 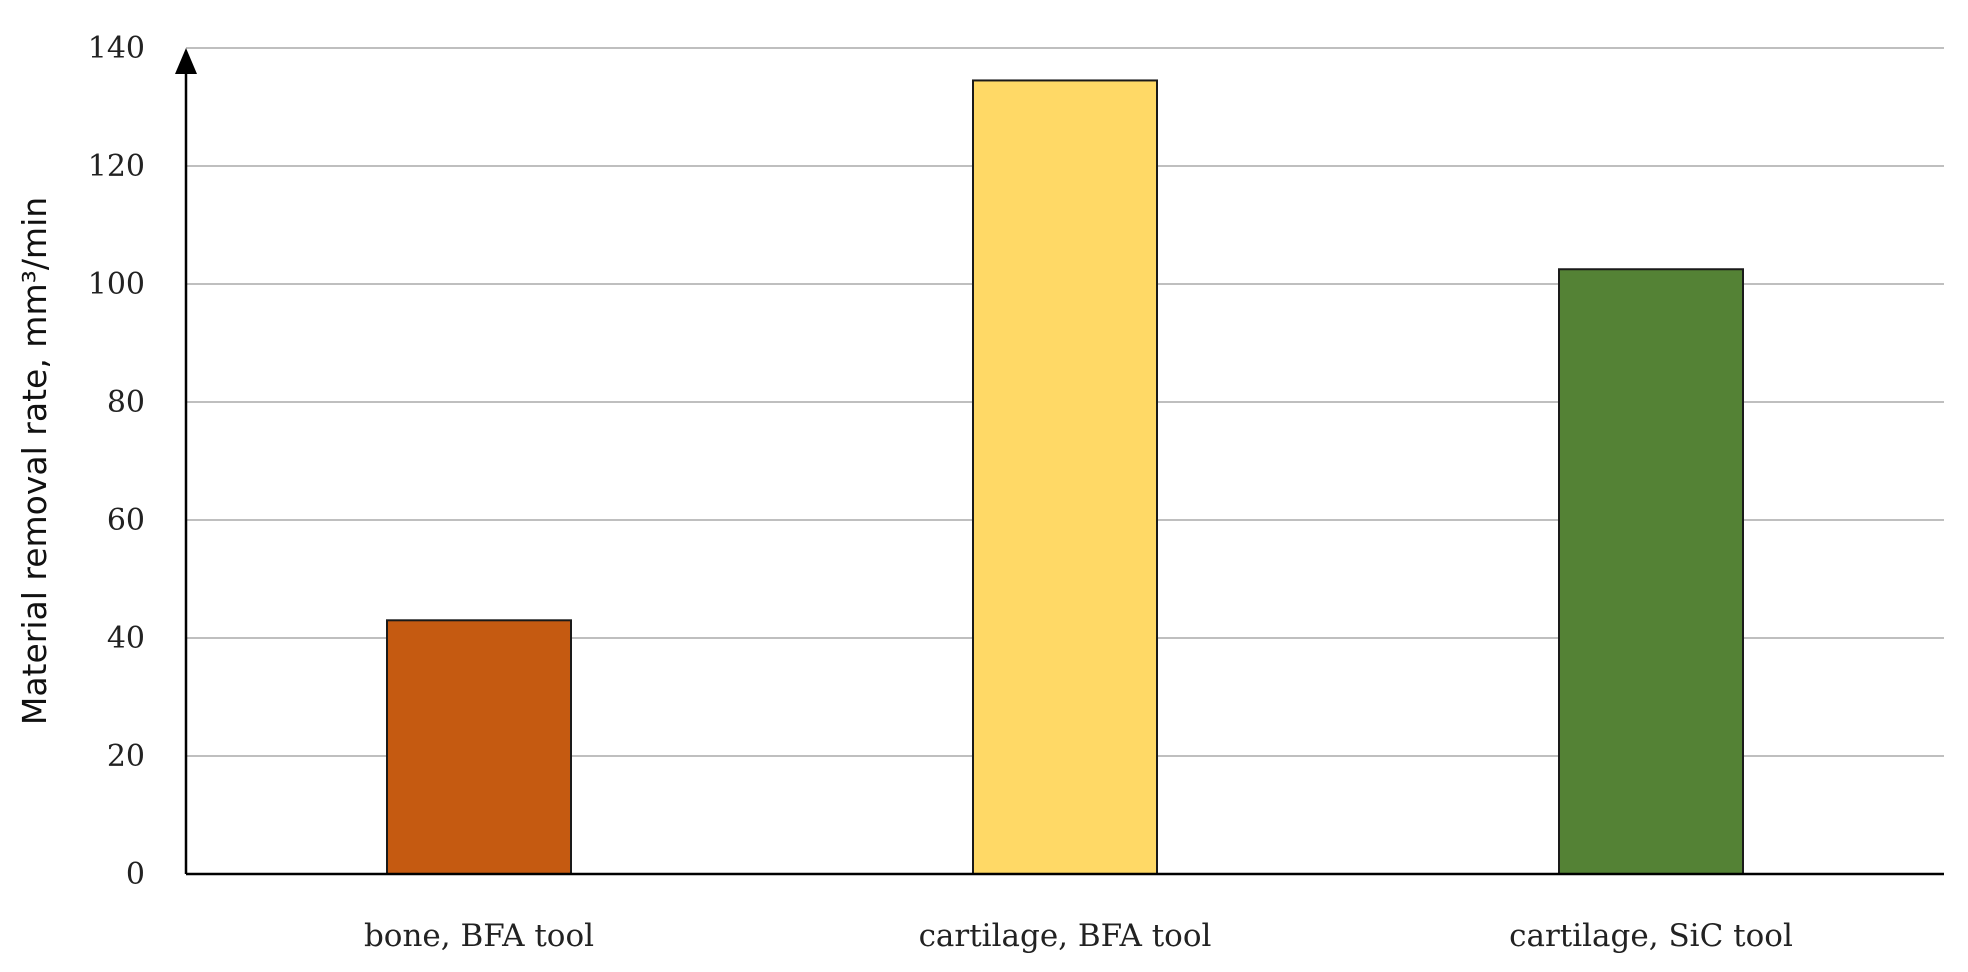 What do you see at coordinates (126, 756) in the screenshot?
I see `y-tick-label: 20` at bounding box center [126, 756].